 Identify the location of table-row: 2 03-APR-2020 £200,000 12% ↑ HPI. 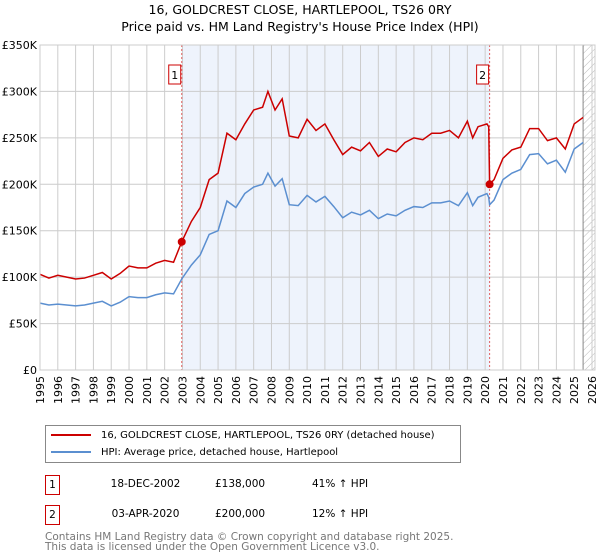
(245, 515).